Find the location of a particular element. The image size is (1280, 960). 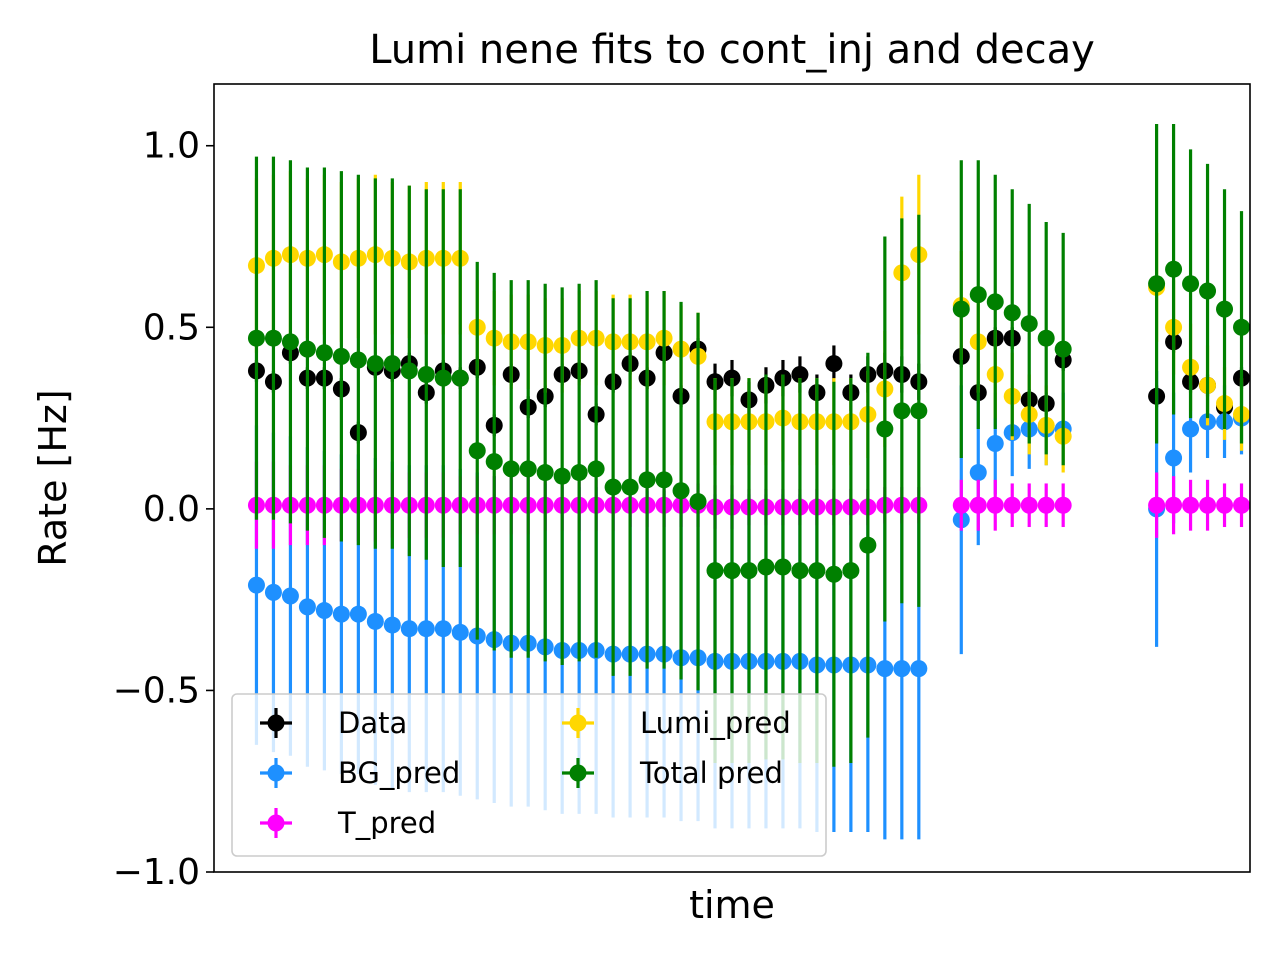

y-axis-ticks: 1.0 0.5 0.0 −0.5 −1.0 is located at coordinates (163, 509).